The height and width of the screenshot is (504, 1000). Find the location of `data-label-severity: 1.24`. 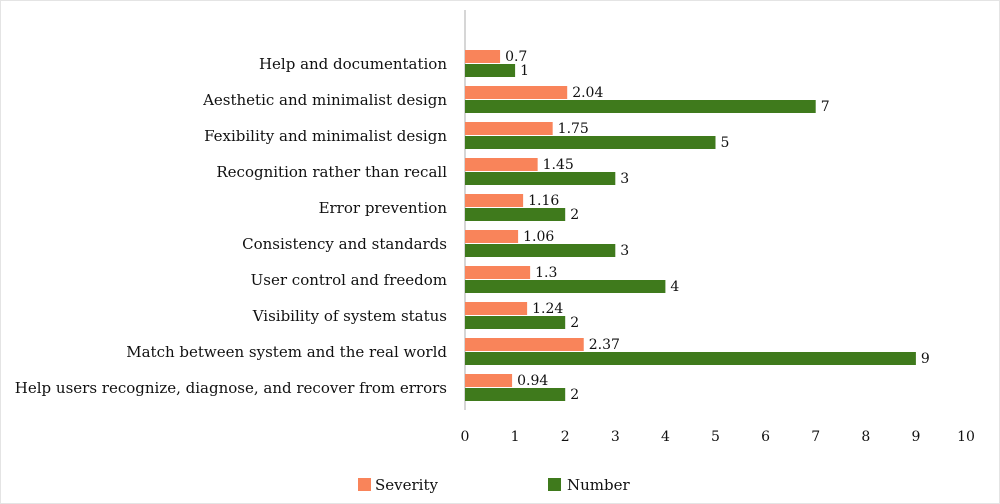

data-label-severity: 1.24 is located at coordinates (547, 309).